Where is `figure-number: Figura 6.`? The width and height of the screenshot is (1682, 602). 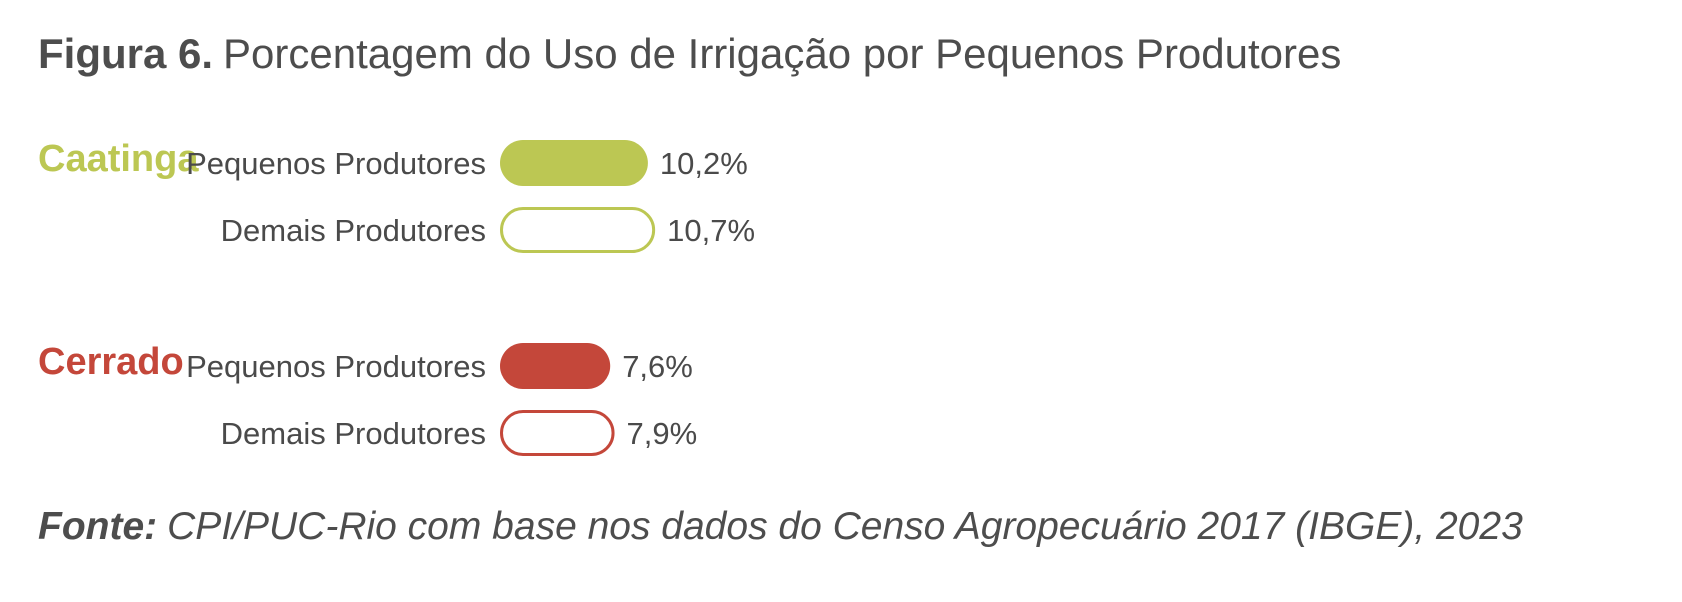 figure-number: Figura 6. is located at coordinates (126, 53).